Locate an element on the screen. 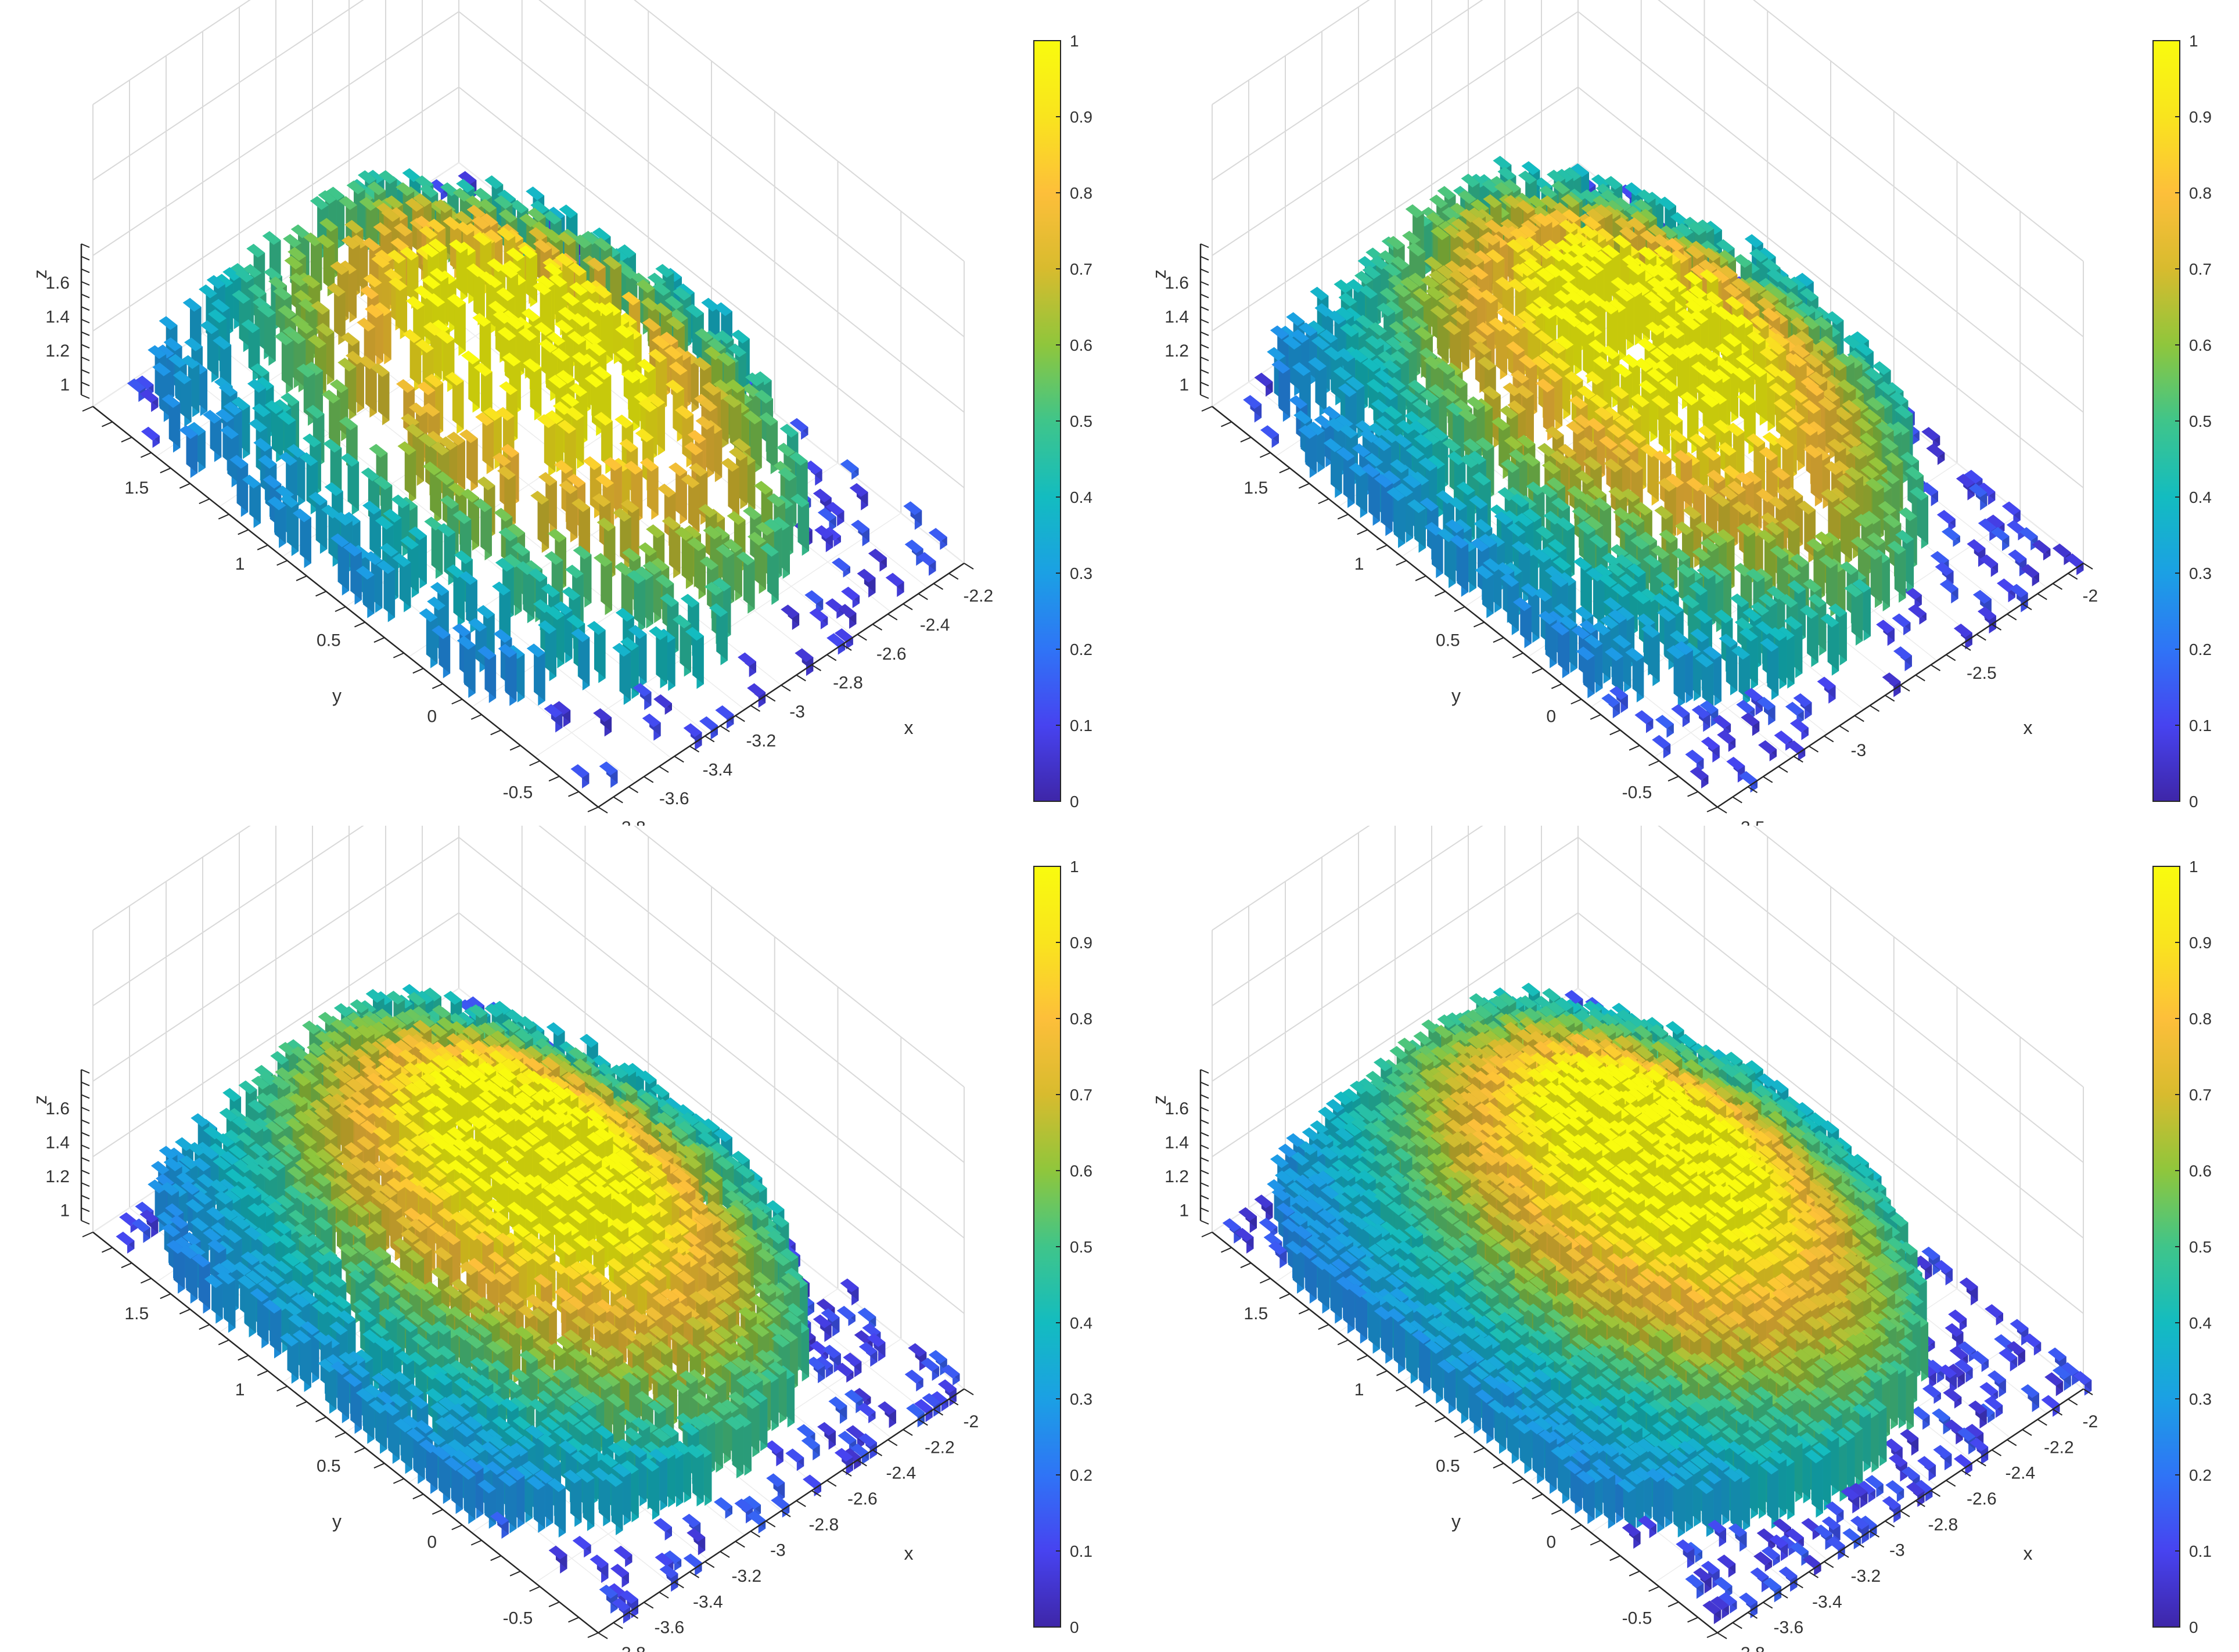 This screenshot has width=2239, height=1652. x-tick-label: -2.5 is located at coordinates (1982, 673).